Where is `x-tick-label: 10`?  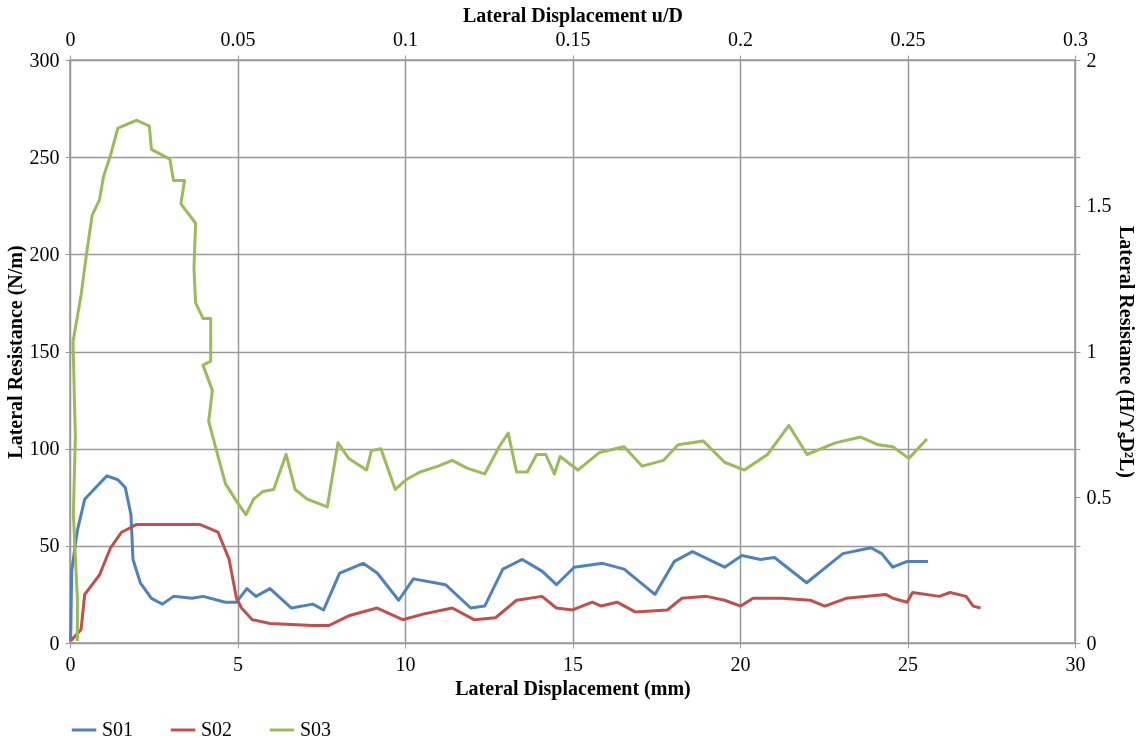 x-tick-label: 10 is located at coordinates (405, 663).